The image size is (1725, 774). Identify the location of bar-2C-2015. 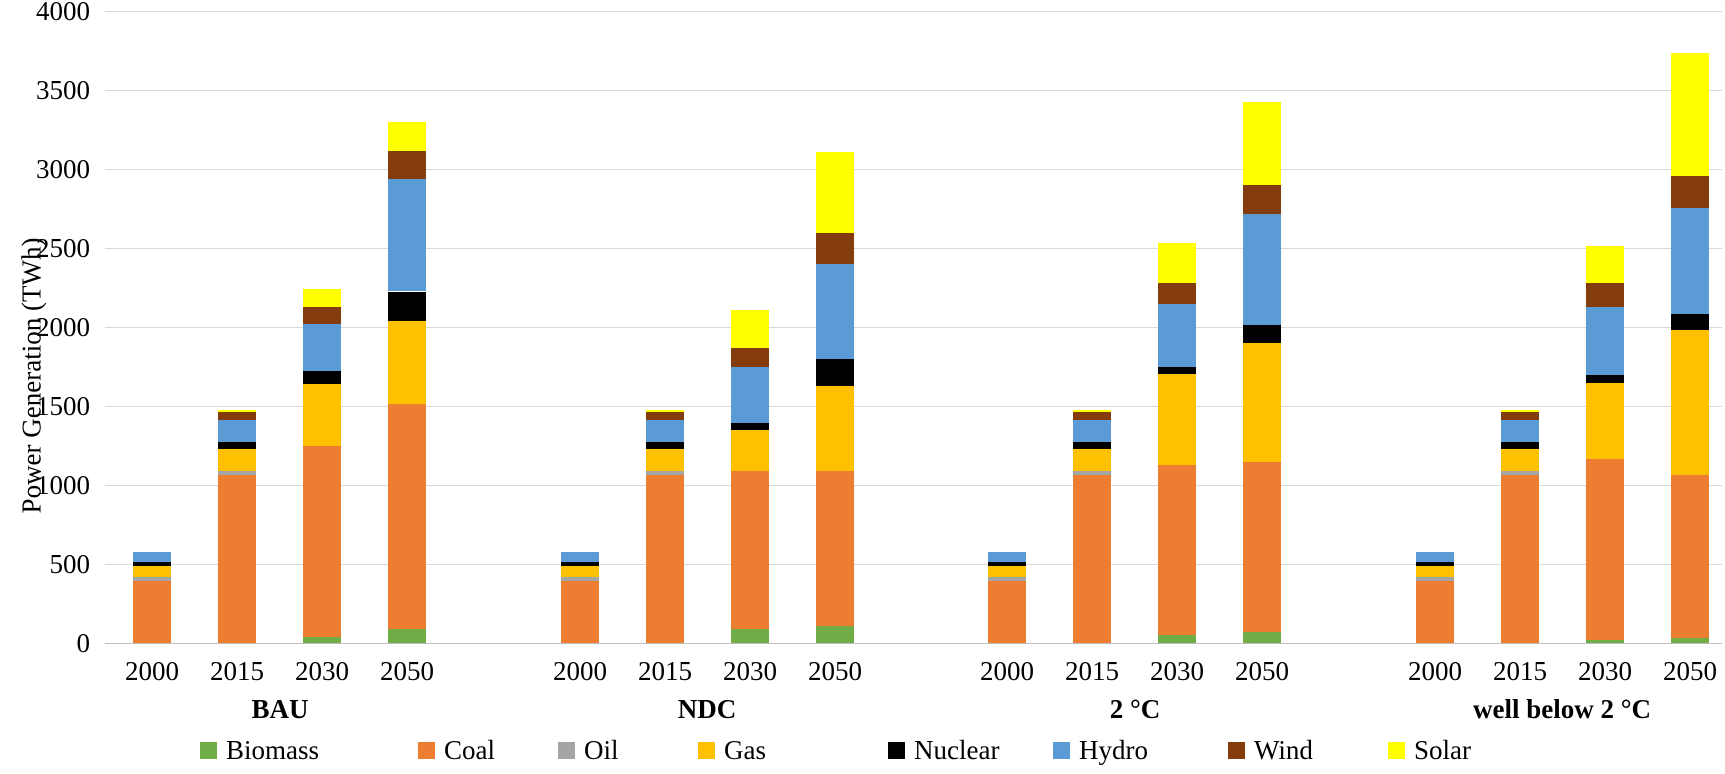
(1092, 526).